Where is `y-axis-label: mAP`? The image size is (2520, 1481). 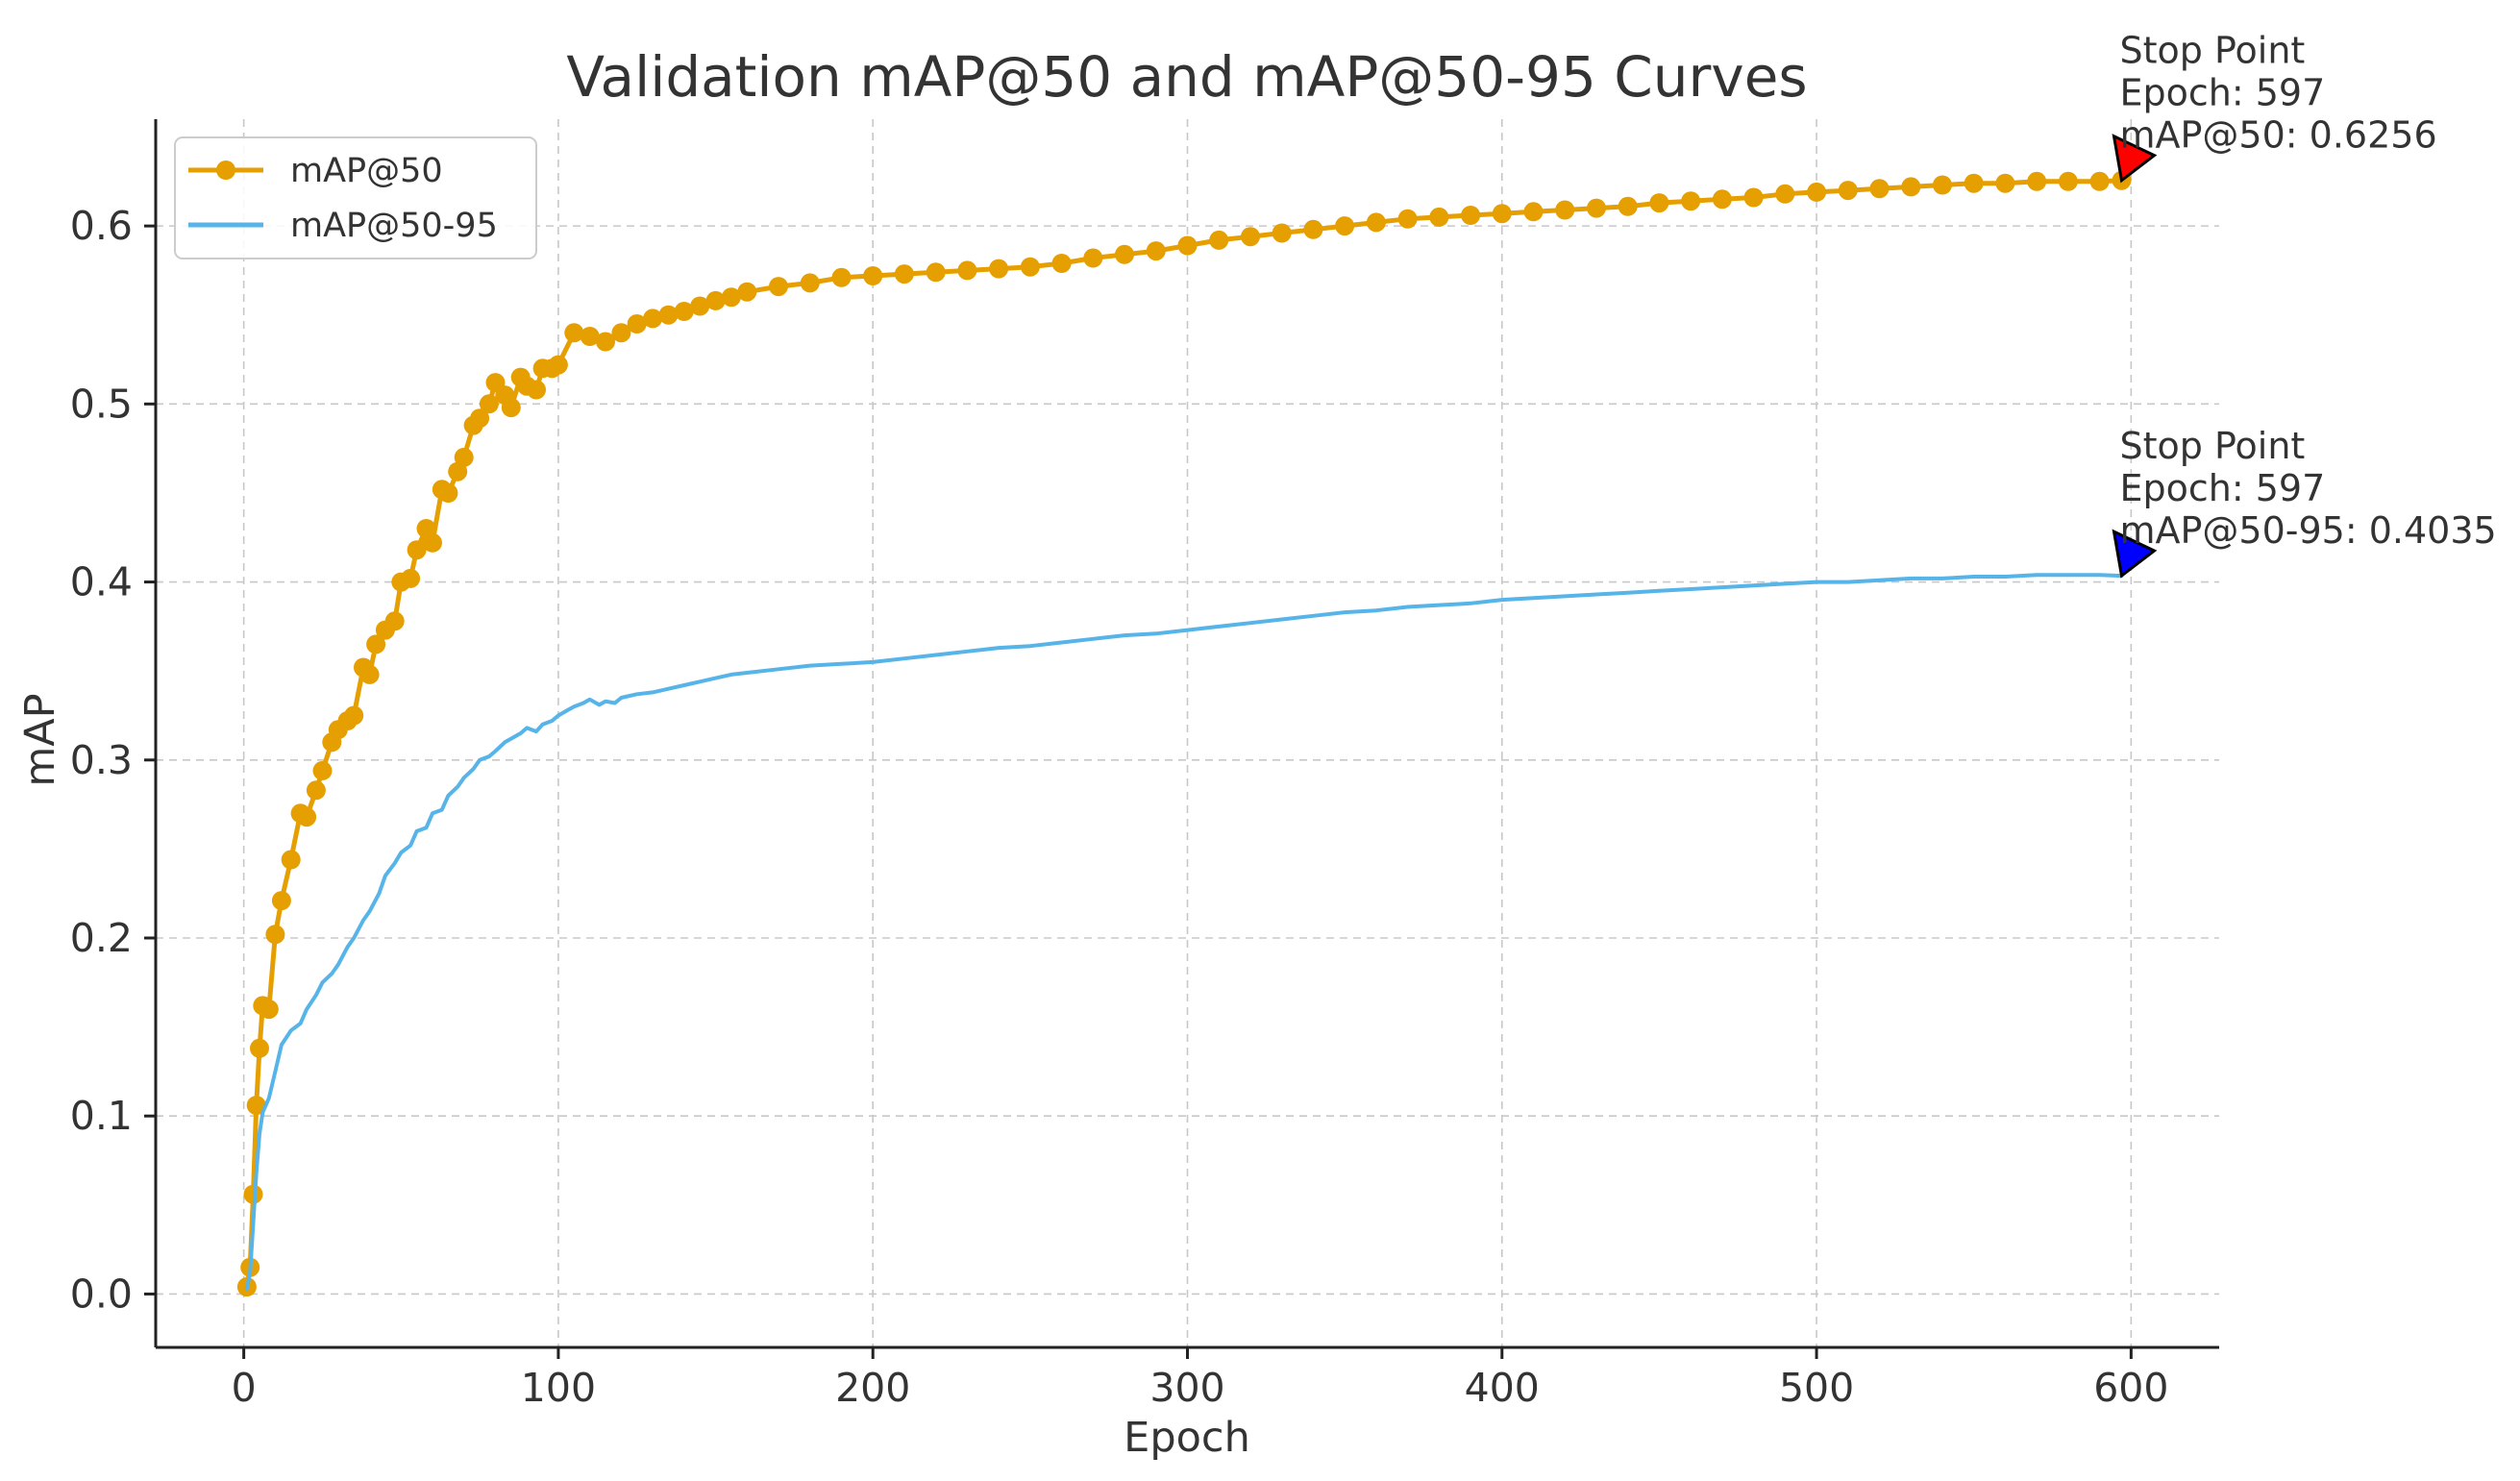
y-axis-label: mAP is located at coordinates (40, 739).